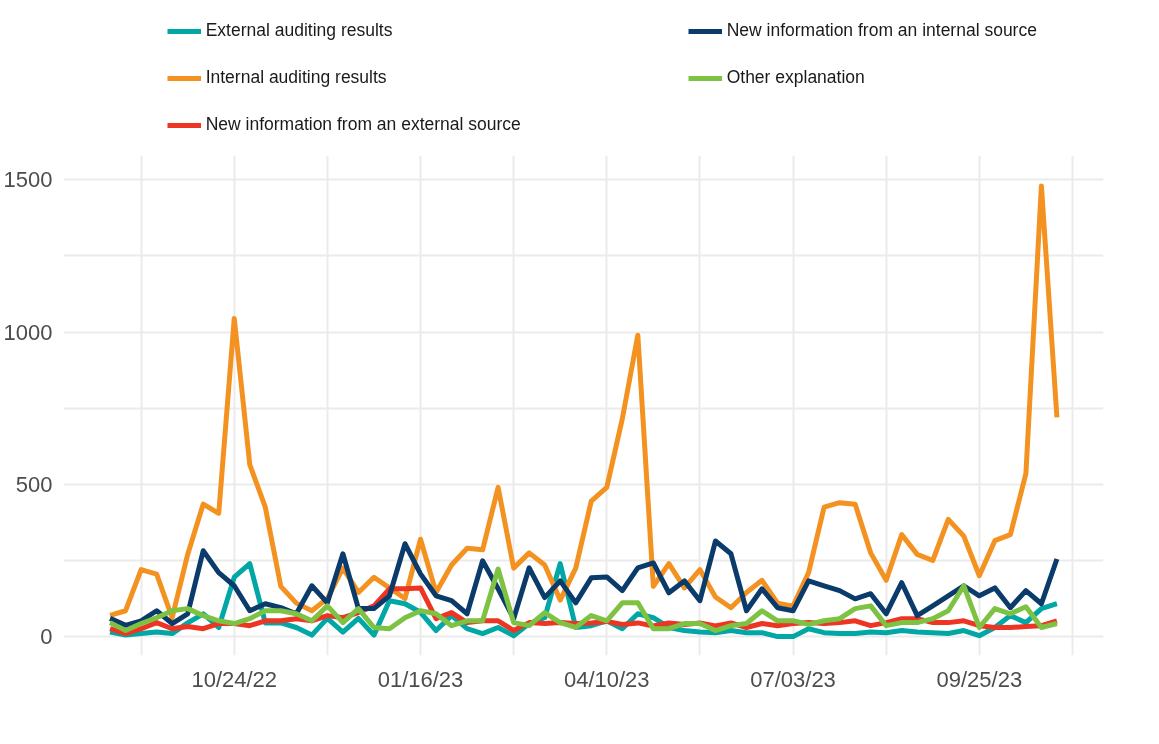 The image size is (1159, 744). What do you see at coordinates (363, 124) in the screenshot?
I see `legend-label: New information from an external source` at bounding box center [363, 124].